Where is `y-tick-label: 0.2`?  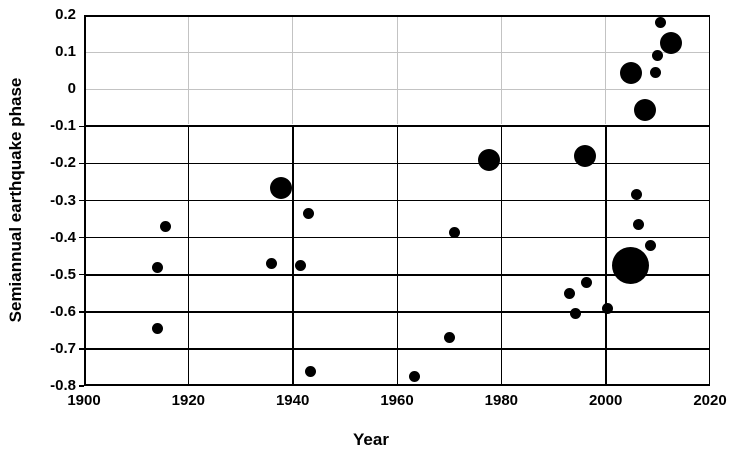 y-tick-label: 0.2 is located at coordinates (65, 14).